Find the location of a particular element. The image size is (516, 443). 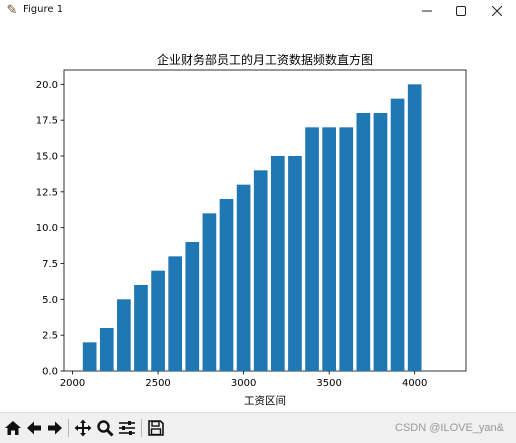

watermark-text: CSDN @ILOVE_yan& is located at coordinates (449, 428).